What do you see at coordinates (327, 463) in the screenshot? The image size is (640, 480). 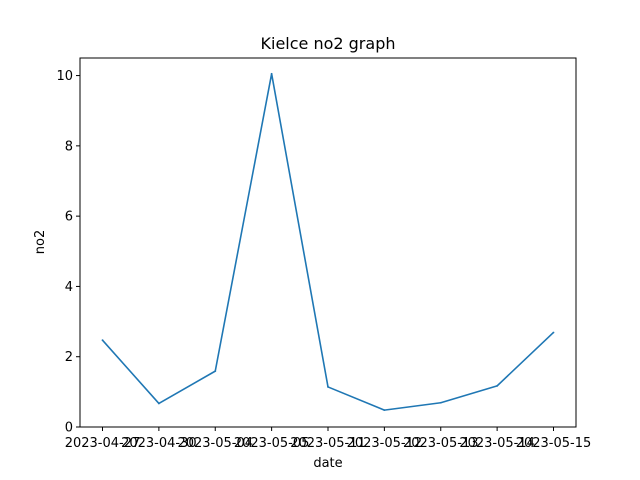 I see `x-axis-label: date` at bounding box center [327, 463].